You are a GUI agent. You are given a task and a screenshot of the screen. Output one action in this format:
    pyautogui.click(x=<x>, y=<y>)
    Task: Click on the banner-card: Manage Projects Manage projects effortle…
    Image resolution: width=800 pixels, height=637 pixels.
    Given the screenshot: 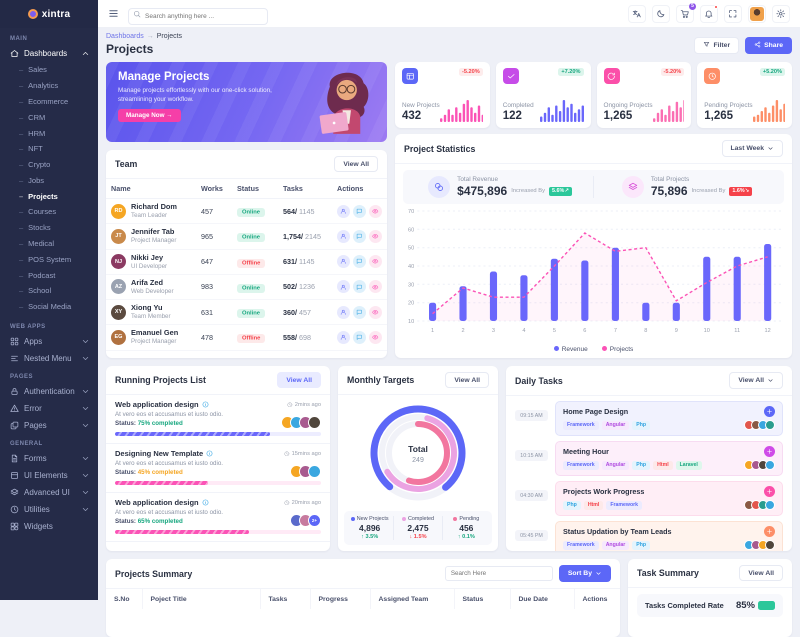 What is the action you would take?
    pyautogui.click(x=246, y=102)
    